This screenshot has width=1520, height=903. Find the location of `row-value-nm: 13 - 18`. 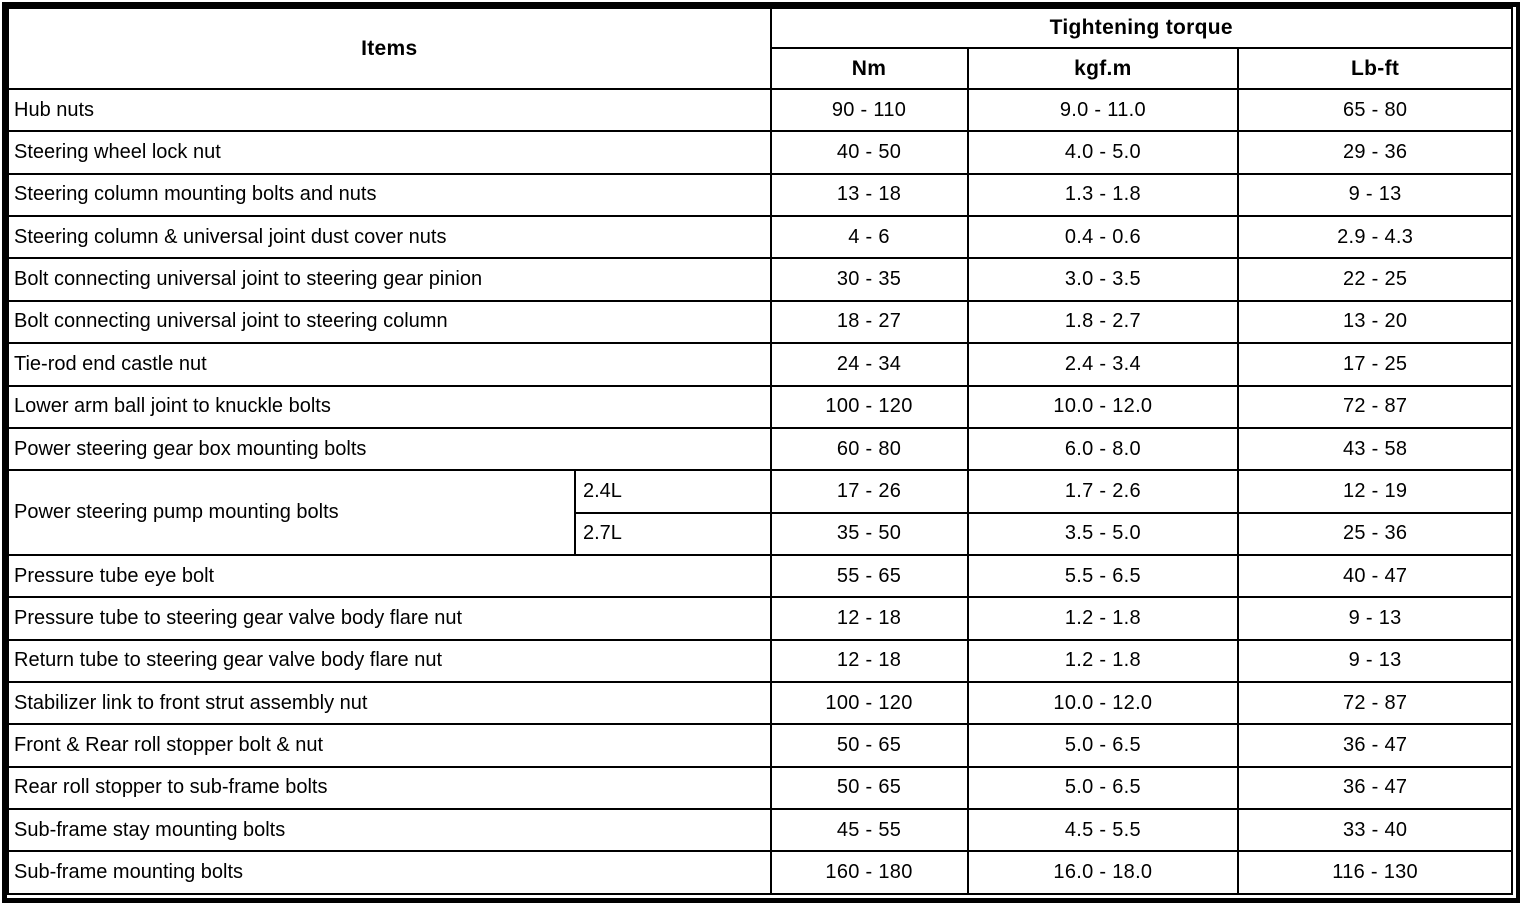

row-value-nm: 13 - 18 is located at coordinates (869, 195).